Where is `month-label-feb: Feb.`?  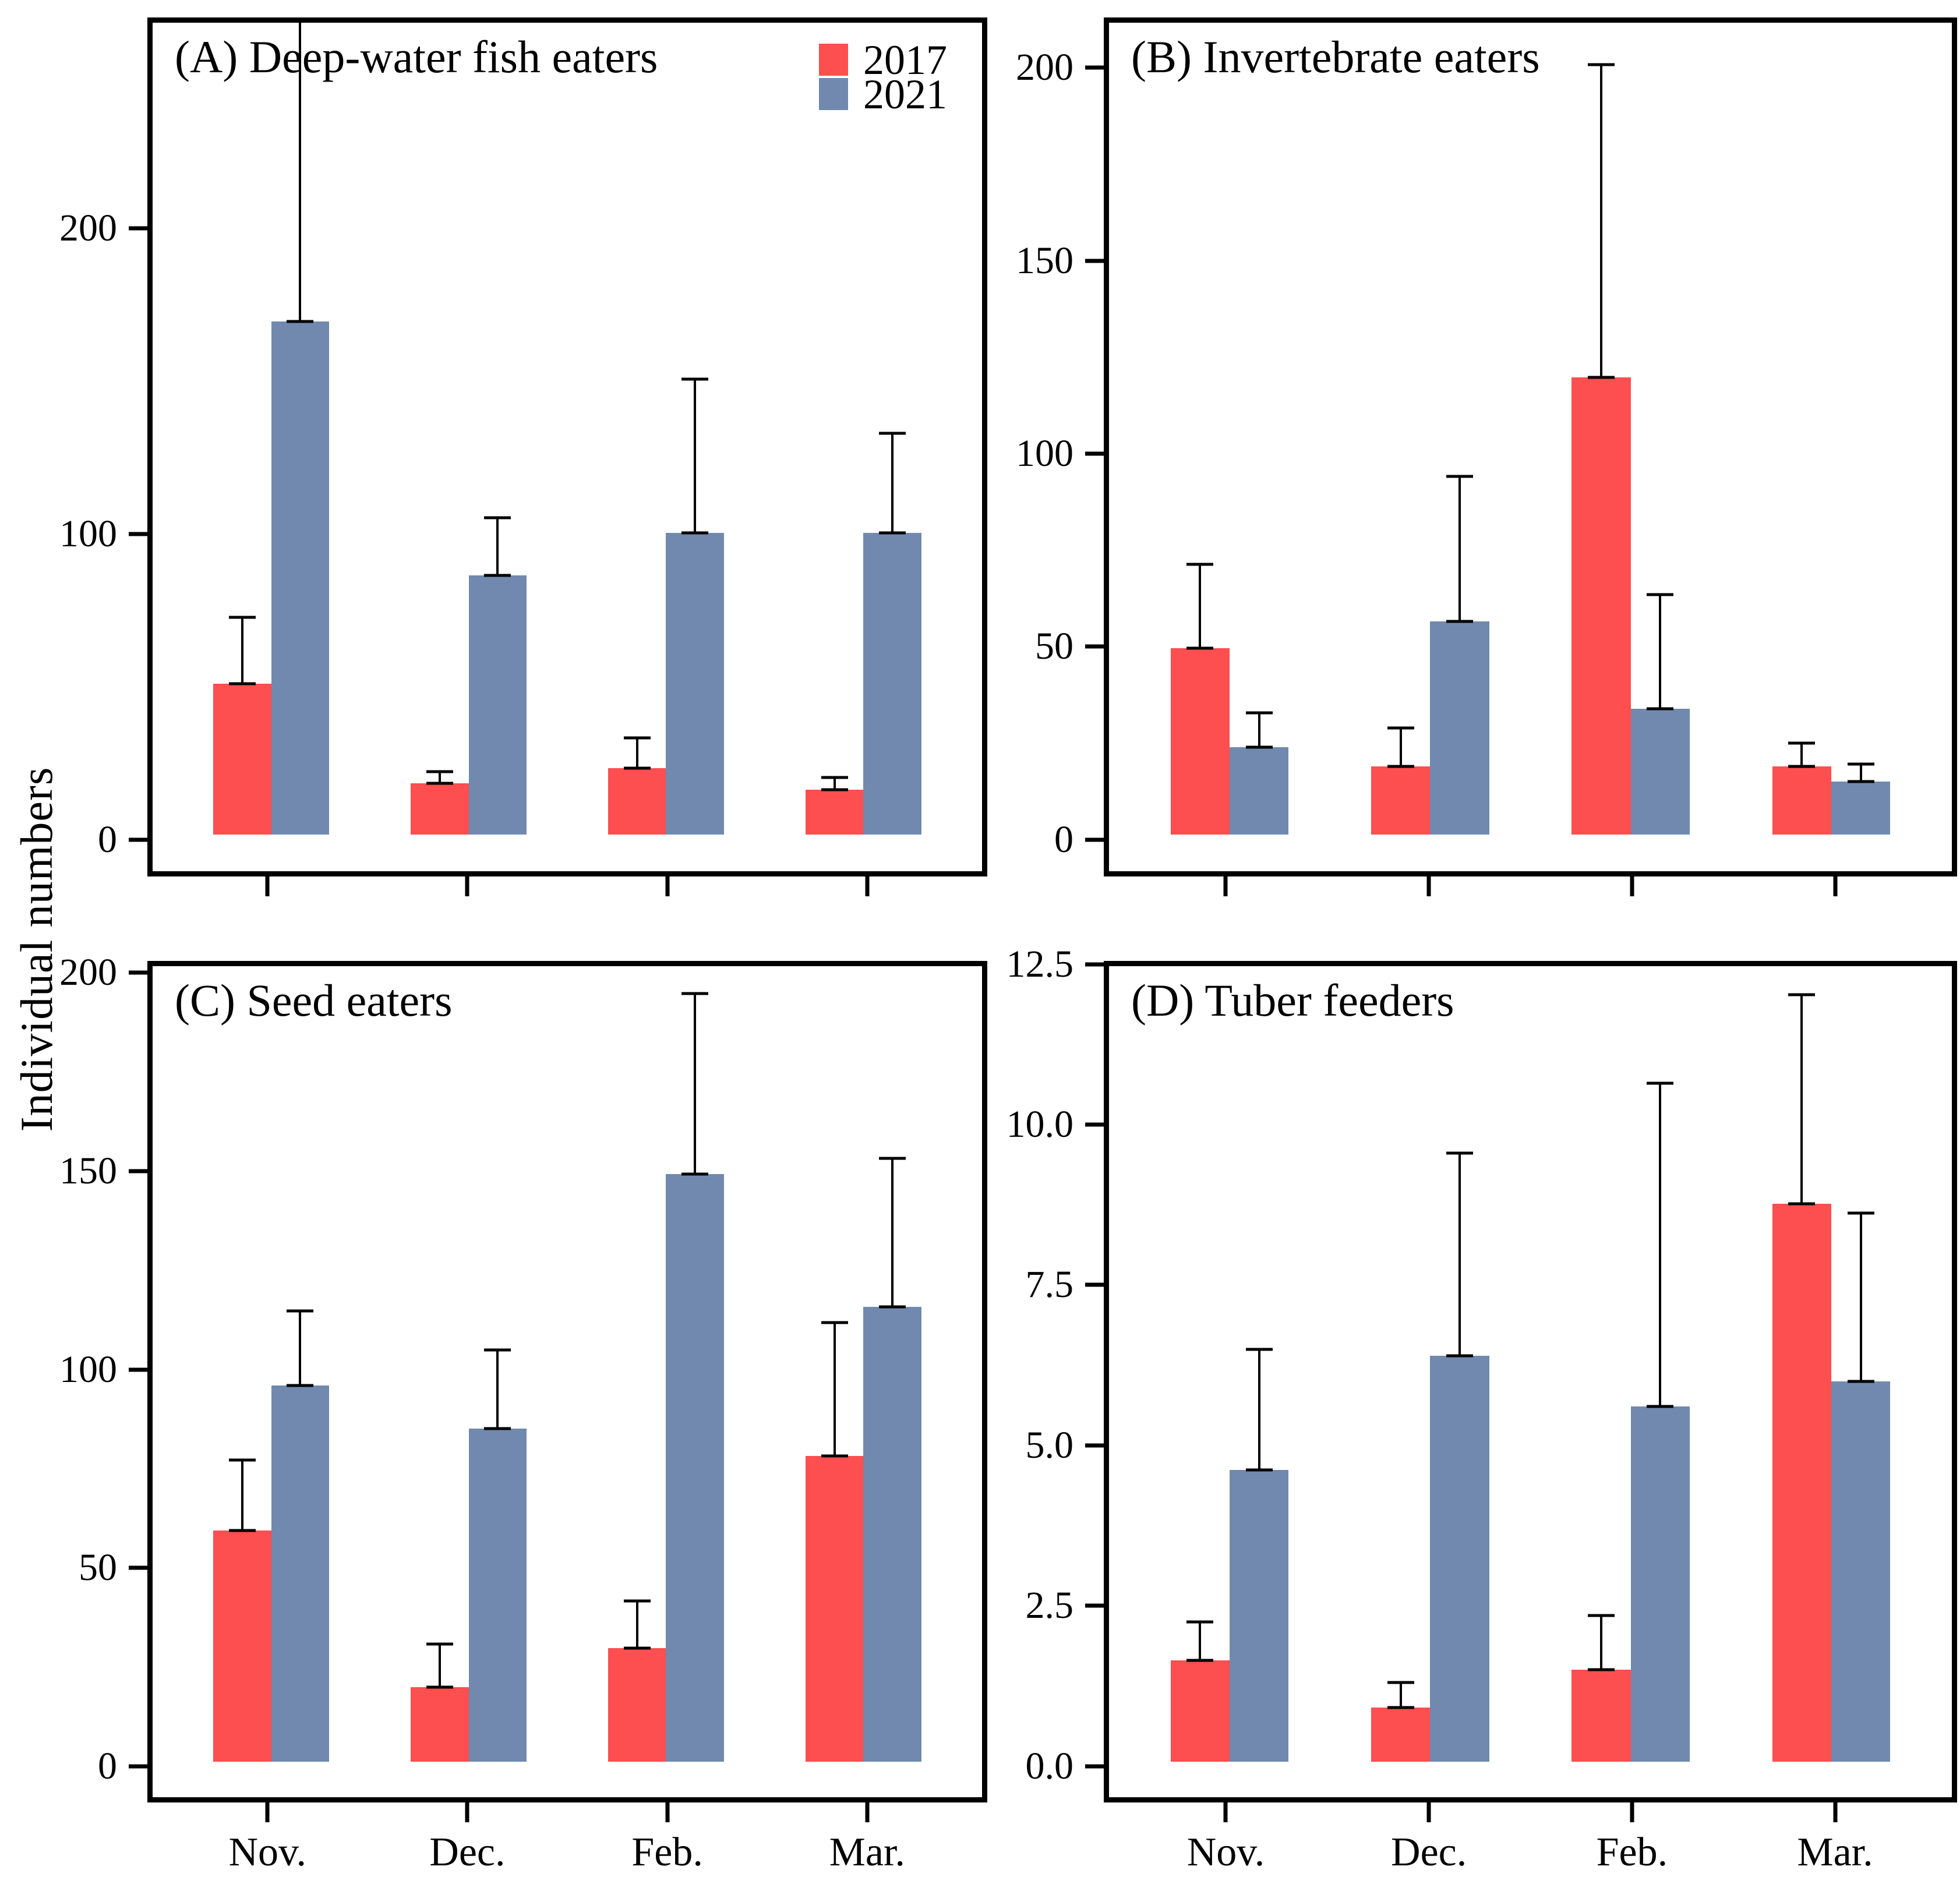 month-label-feb: Feb. is located at coordinates (1632, 1852).